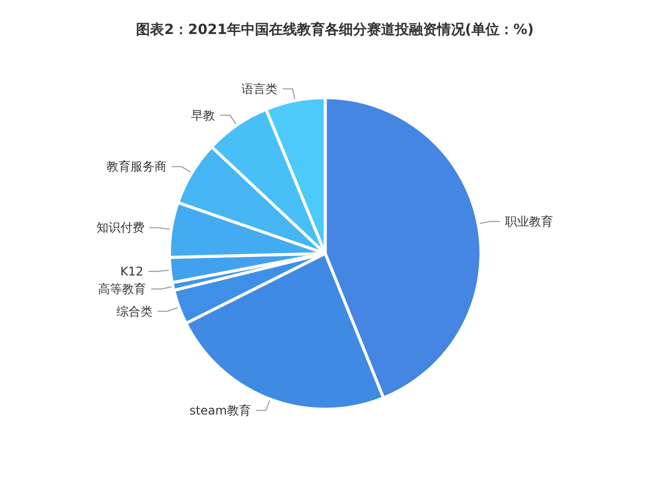 This screenshot has height=488, width=670. Describe the element at coordinates (120, 227) in the screenshot. I see `slice-label: 知识付费` at that location.